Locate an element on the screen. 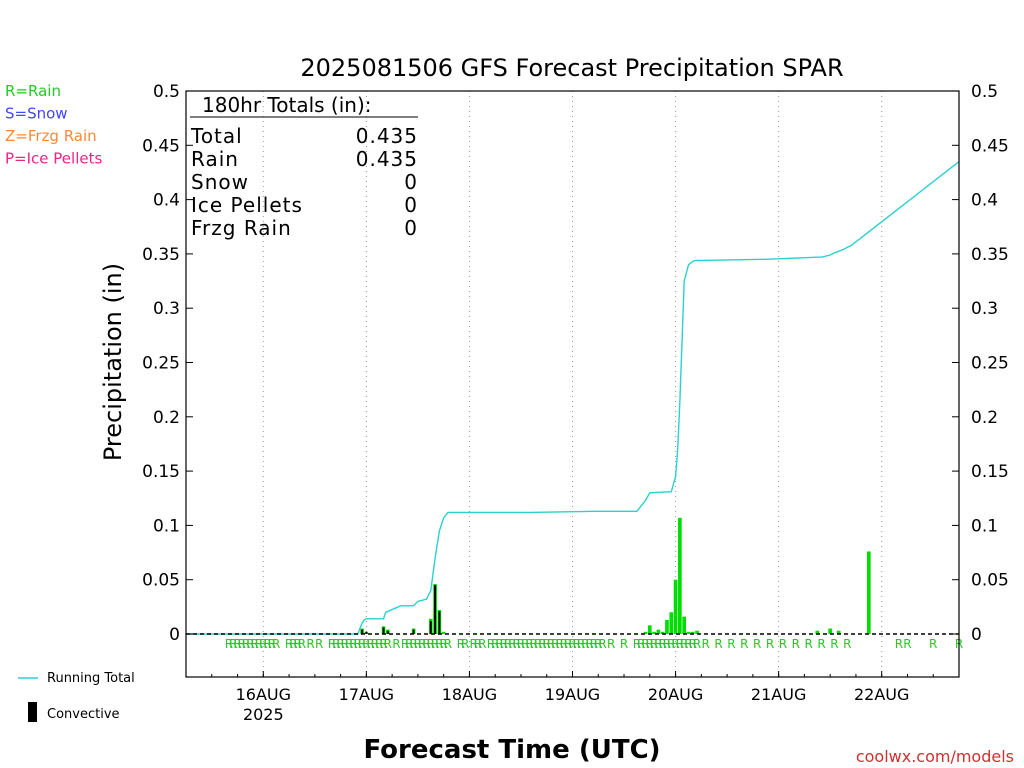 The height and width of the screenshot is (768, 1024). y-tick-label-right: 0.05 is located at coordinates (990, 581).